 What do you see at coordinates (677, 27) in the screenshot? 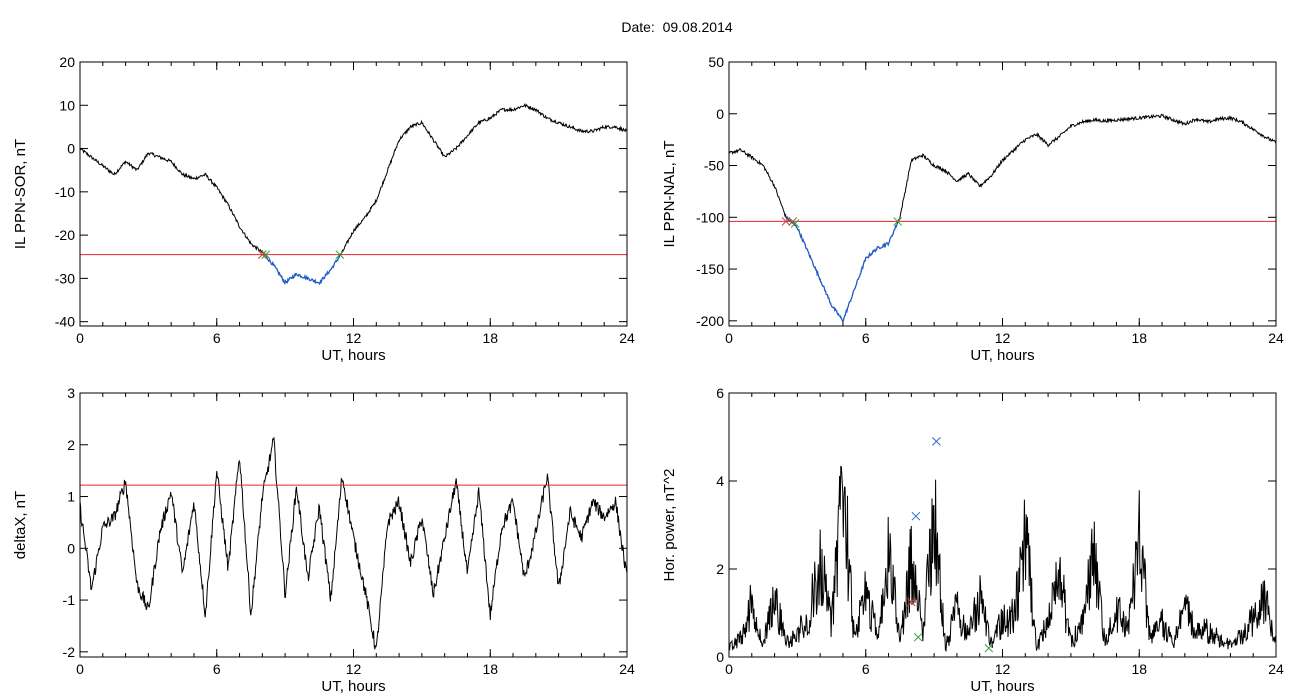
I see `figure-title: Date: 09.08.2014` at bounding box center [677, 27].